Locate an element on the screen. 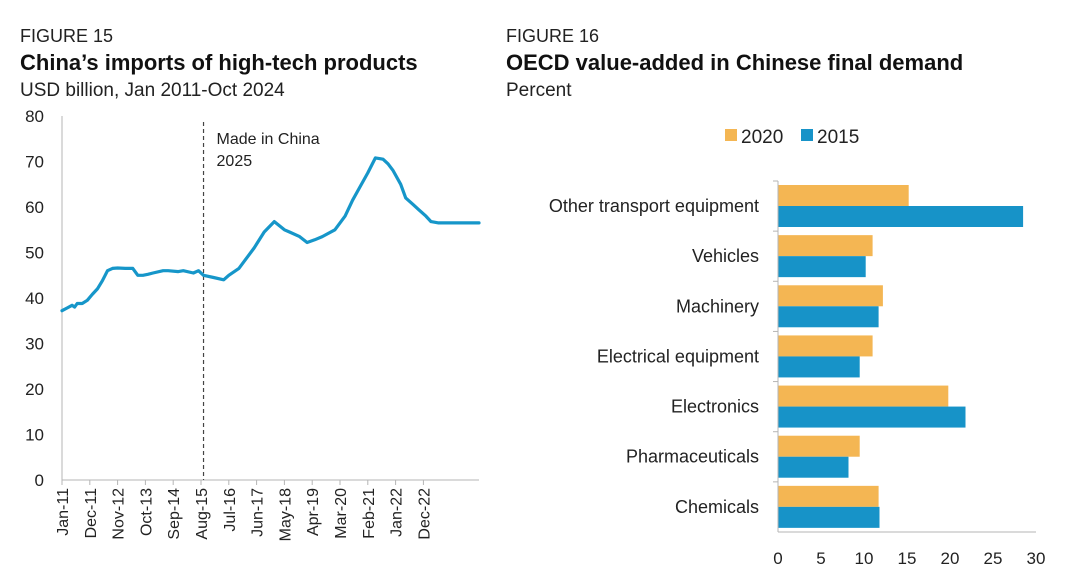 This screenshot has height=571, width=1080. fig16-x-tick-label: 5 is located at coordinates (820, 558).